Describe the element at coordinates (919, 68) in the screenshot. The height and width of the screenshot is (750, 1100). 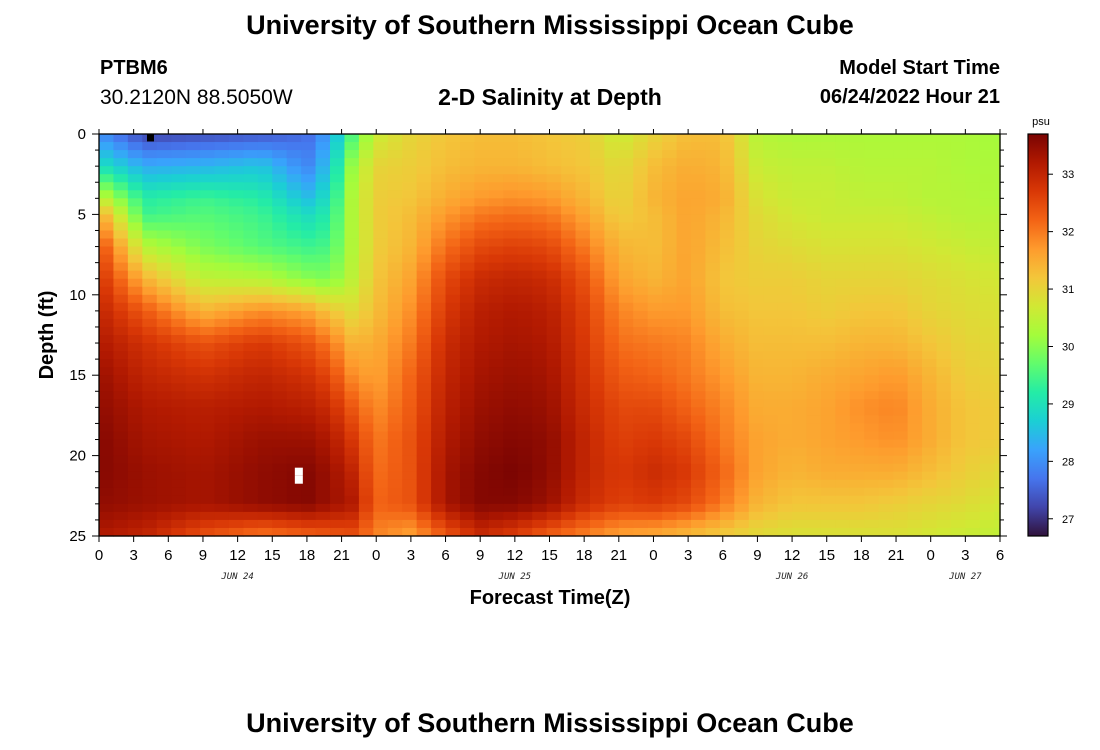
I see `model-start-label: Model Start Time` at that location.